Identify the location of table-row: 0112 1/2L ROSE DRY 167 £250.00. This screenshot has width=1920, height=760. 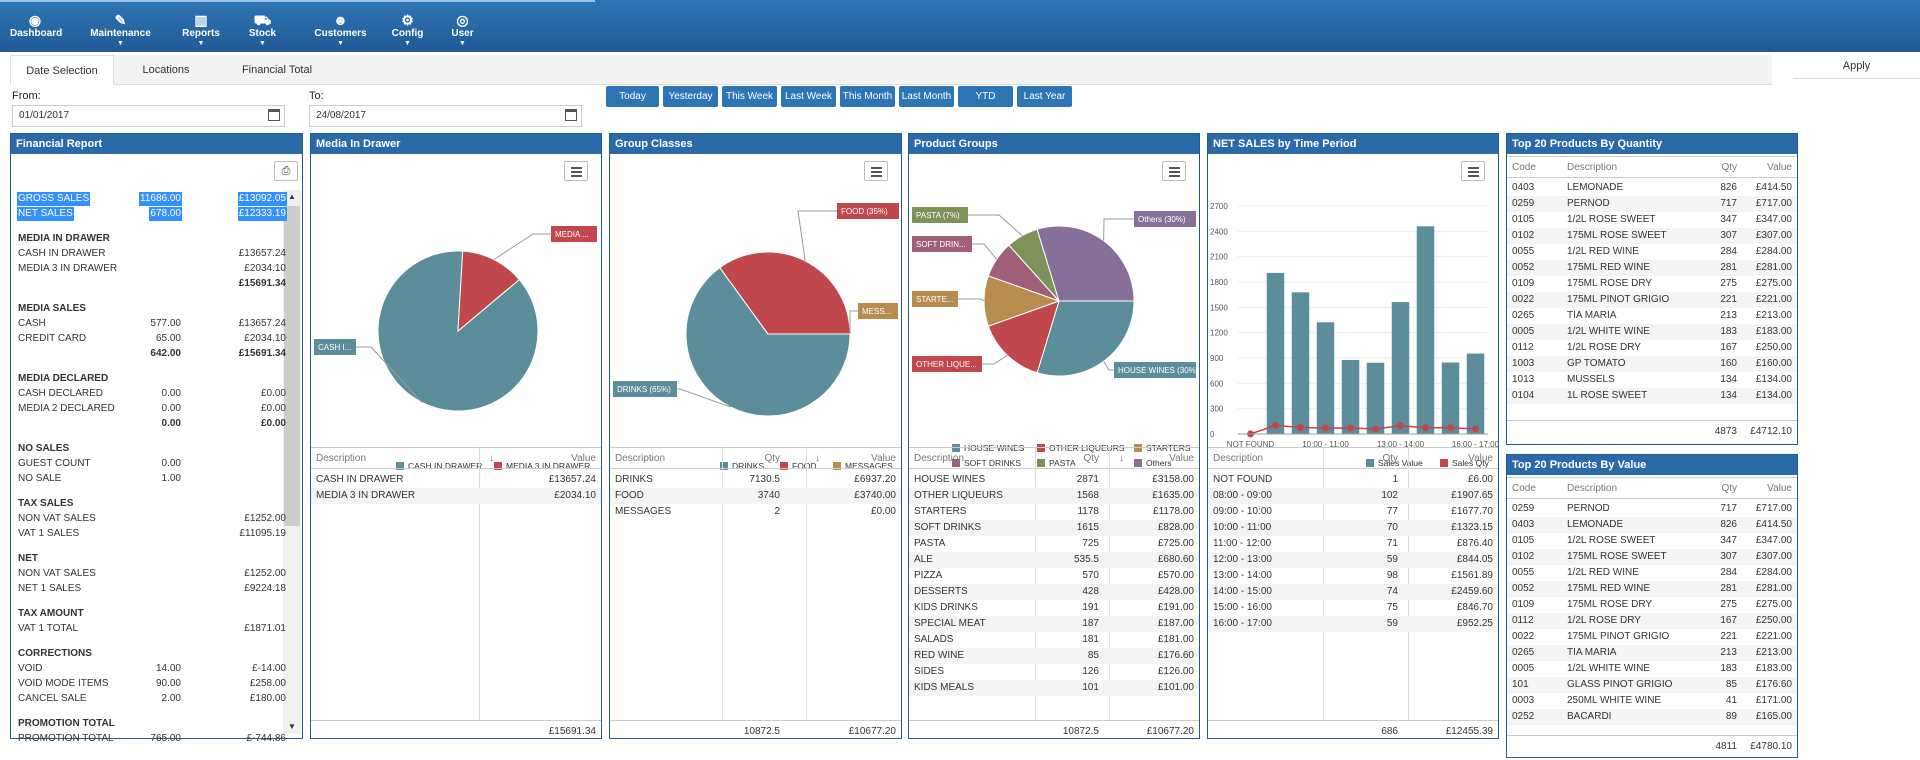
(1652, 348).